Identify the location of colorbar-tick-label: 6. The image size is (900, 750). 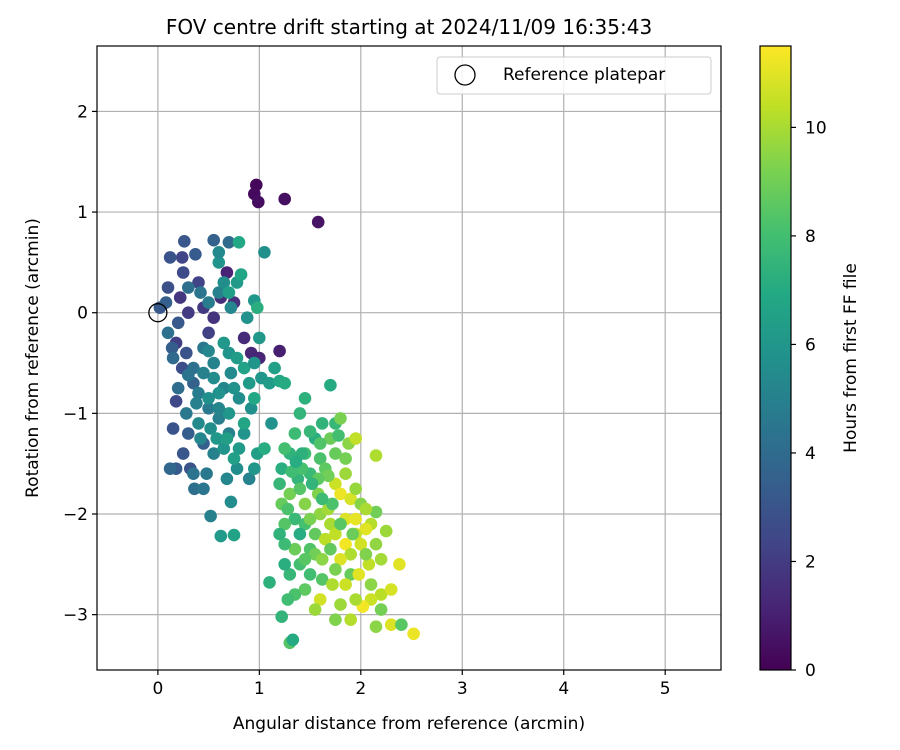
(810, 345).